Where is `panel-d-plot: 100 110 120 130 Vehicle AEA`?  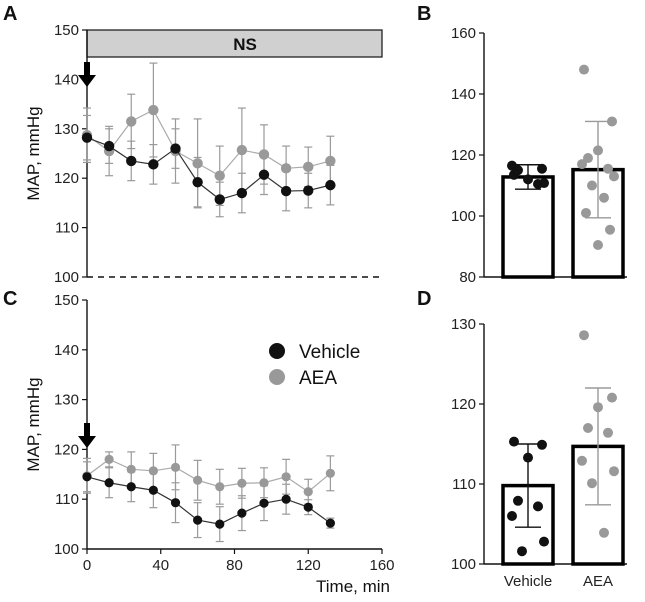
panel-d-plot: 100 110 120 130 Vehicle AEA is located at coordinates (539, 453).